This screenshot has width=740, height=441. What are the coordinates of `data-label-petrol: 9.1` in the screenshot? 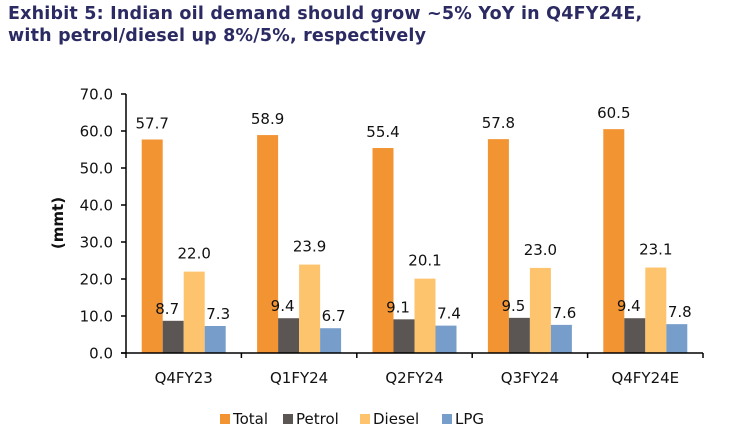 It's located at (398, 307).